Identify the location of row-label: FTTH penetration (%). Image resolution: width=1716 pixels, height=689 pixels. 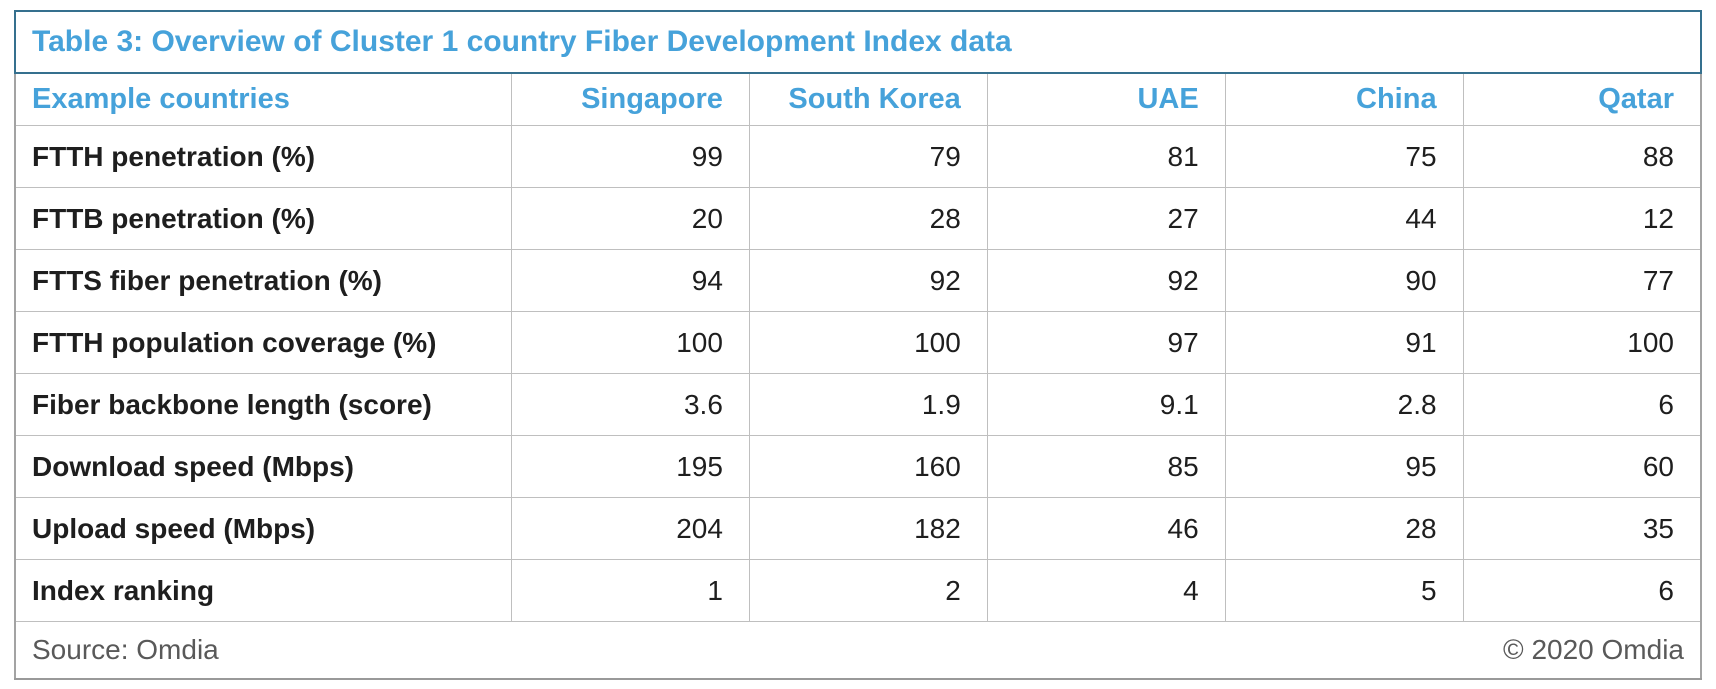
(263, 156).